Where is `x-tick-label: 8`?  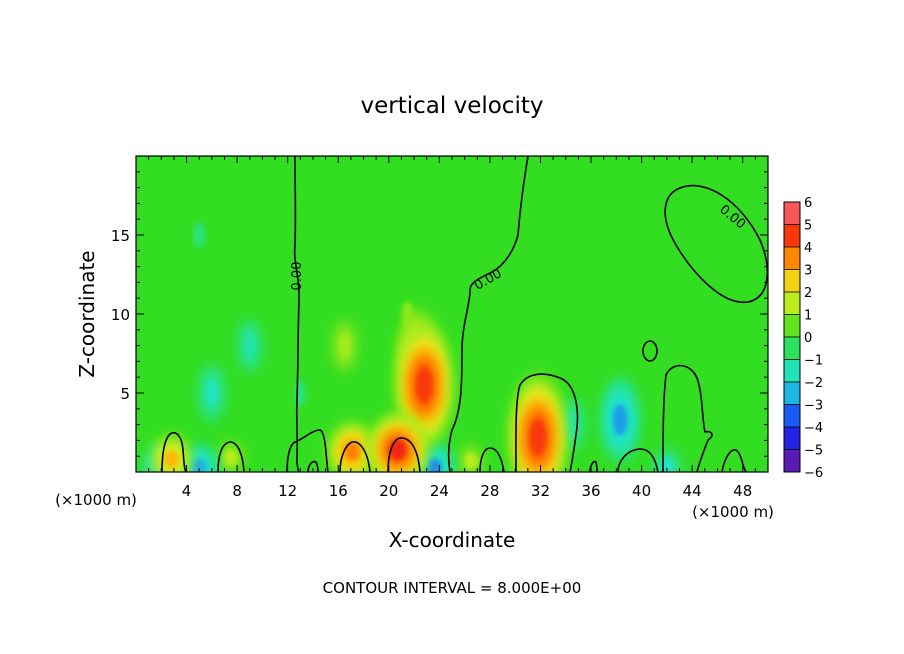 x-tick-label: 8 is located at coordinates (237, 491).